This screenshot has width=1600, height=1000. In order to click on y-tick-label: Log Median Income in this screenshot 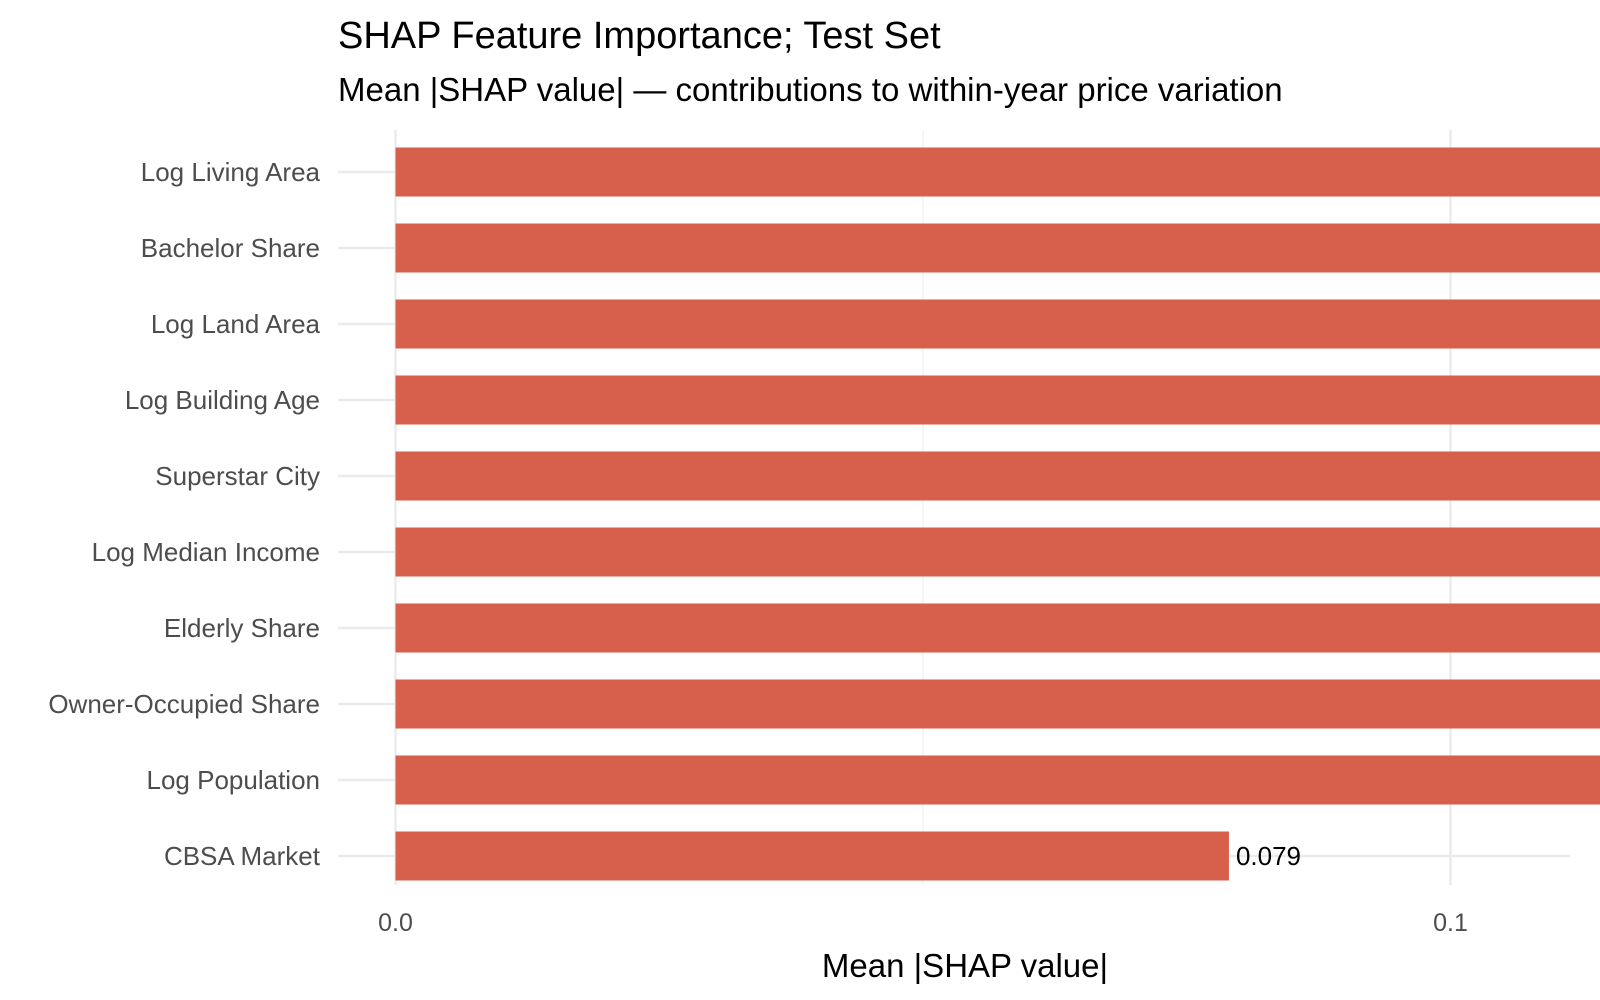, I will do `click(206, 552)`.